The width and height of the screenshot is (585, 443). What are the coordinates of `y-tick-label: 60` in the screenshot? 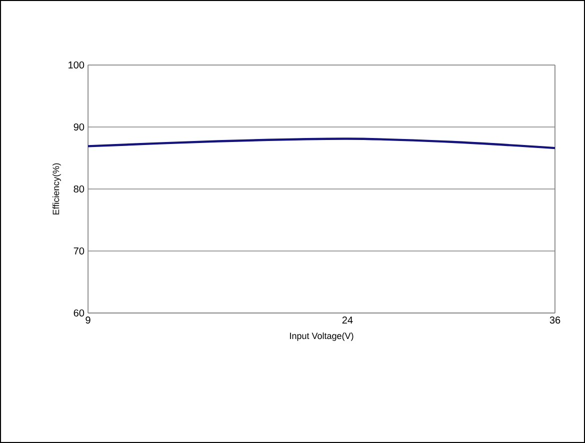 It's located at (79, 313).